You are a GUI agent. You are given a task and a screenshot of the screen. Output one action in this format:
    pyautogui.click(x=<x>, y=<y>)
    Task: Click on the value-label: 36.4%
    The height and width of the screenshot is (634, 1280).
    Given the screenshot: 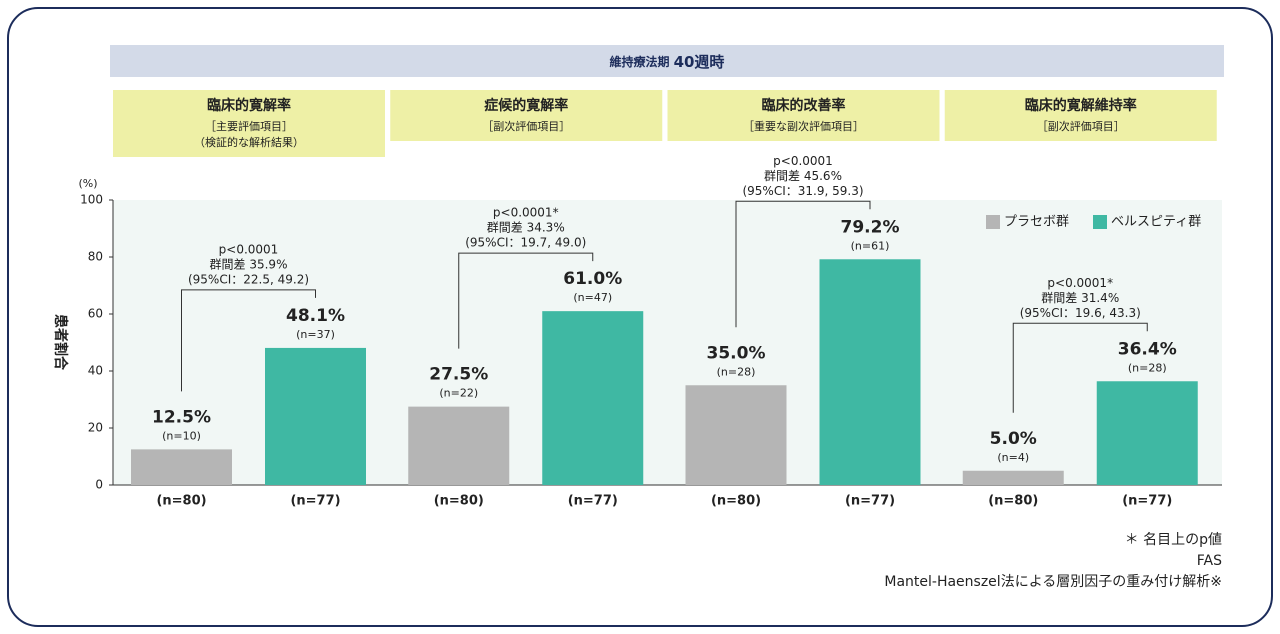 What is the action you would take?
    pyautogui.click(x=1147, y=349)
    